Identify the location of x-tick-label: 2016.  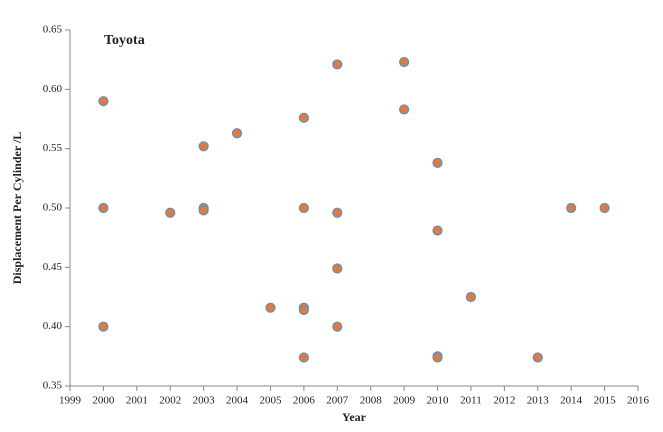
(638, 401).